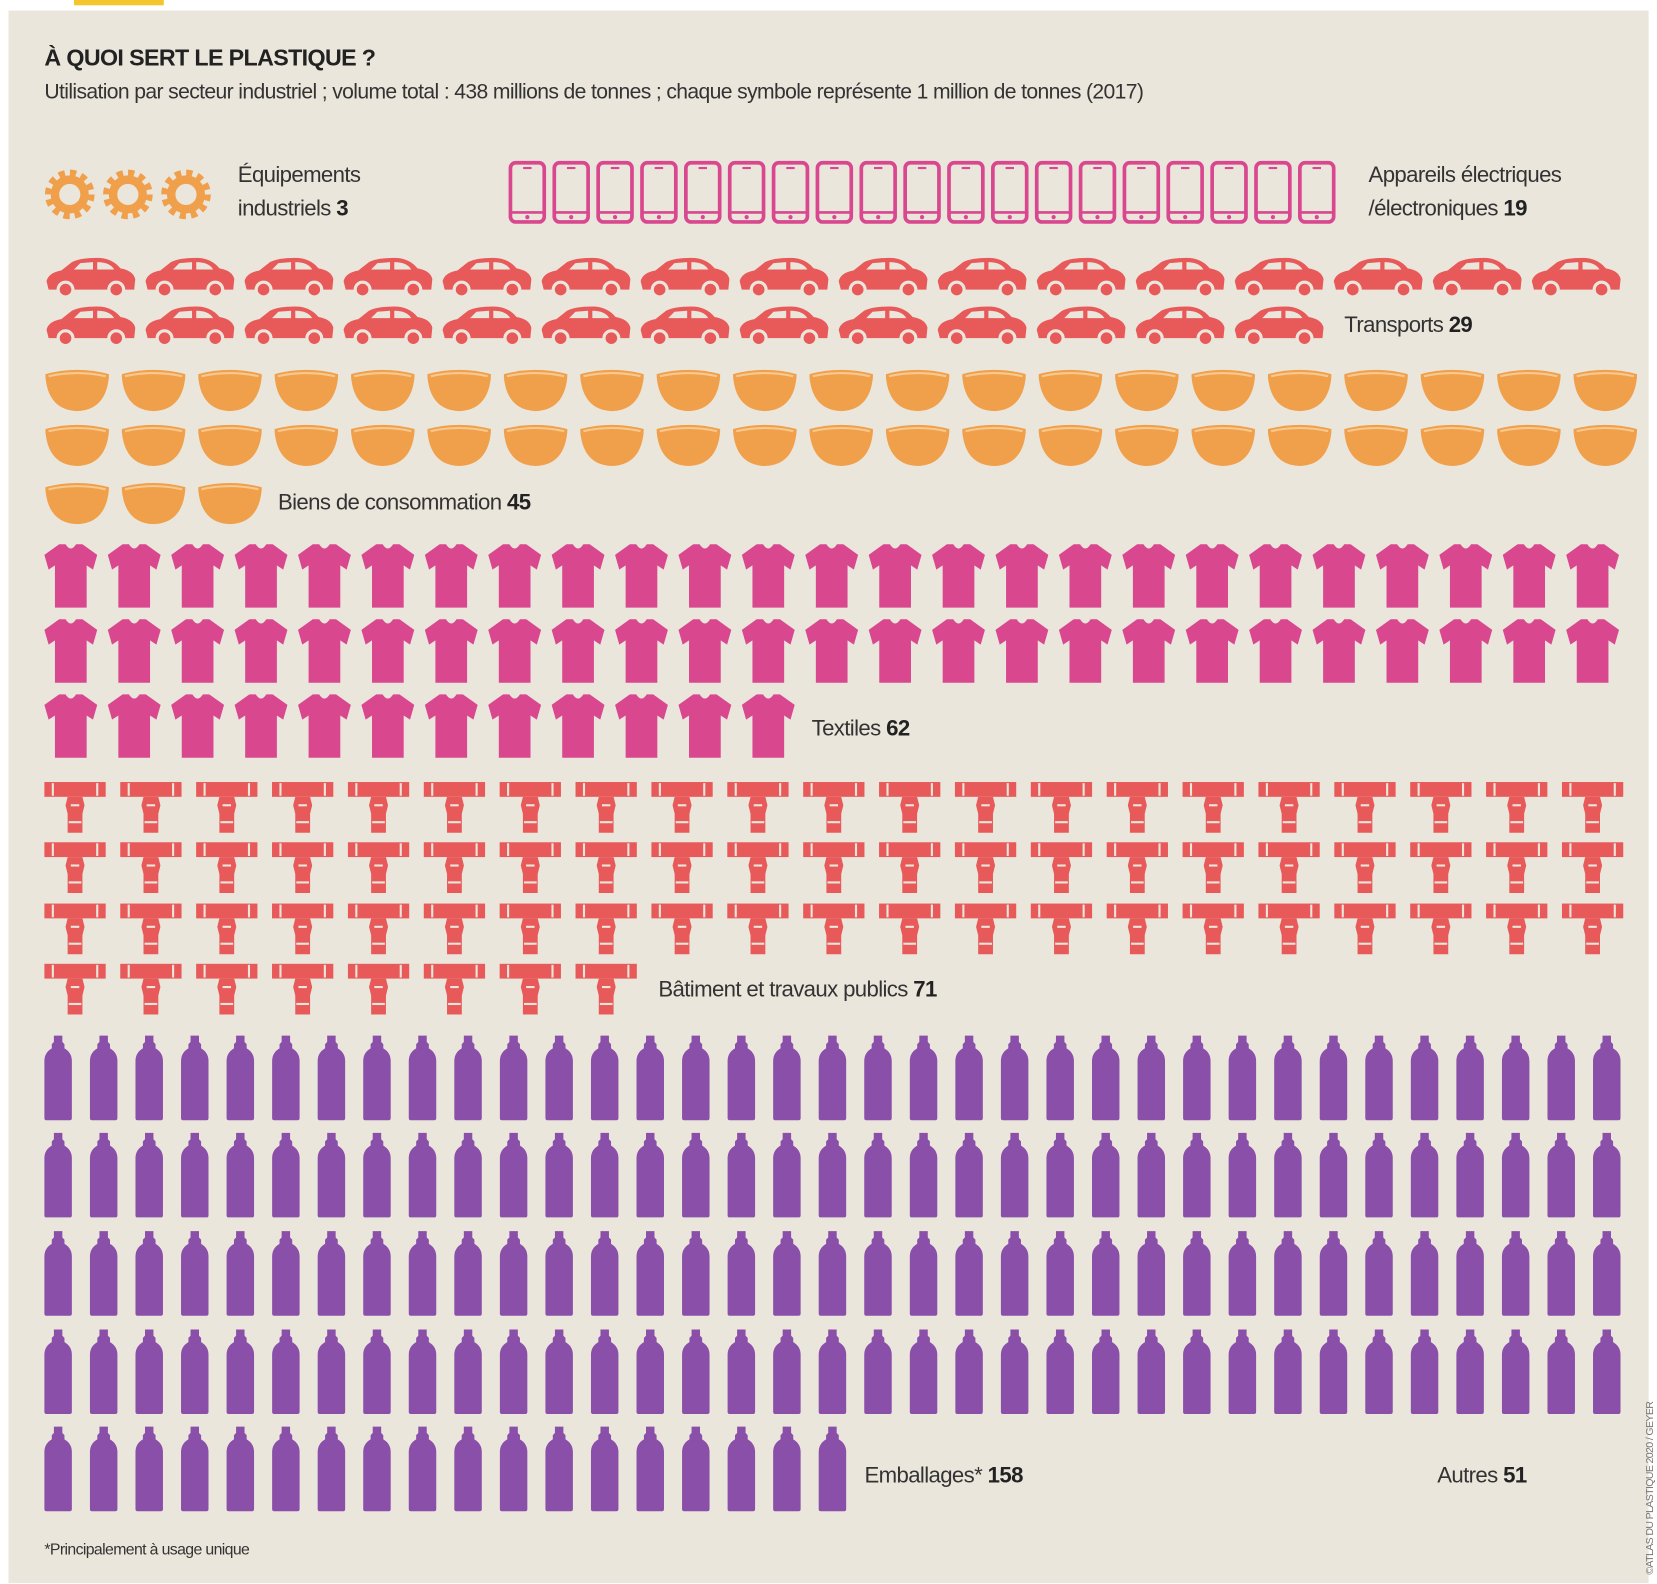 This screenshot has width=1657, height=1584. What do you see at coordinates (925, 989) in the screenshot?
I see `category-value: 71` at bounding box center [925, 989].